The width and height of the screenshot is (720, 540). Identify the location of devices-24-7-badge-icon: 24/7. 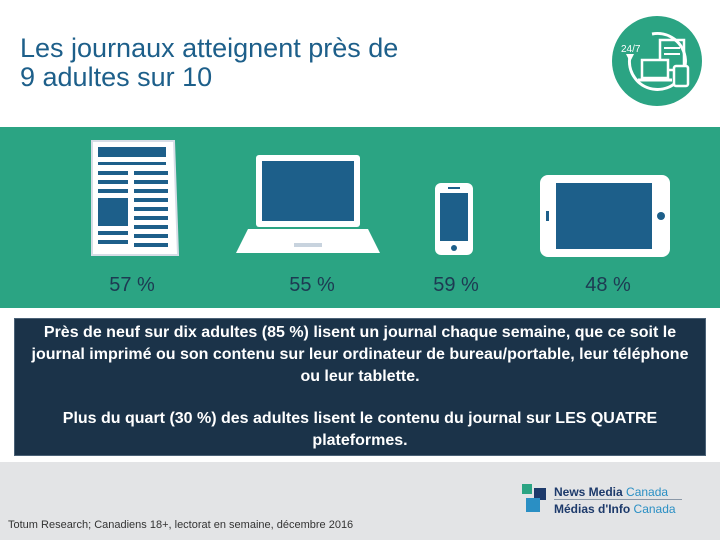
(657, 61).